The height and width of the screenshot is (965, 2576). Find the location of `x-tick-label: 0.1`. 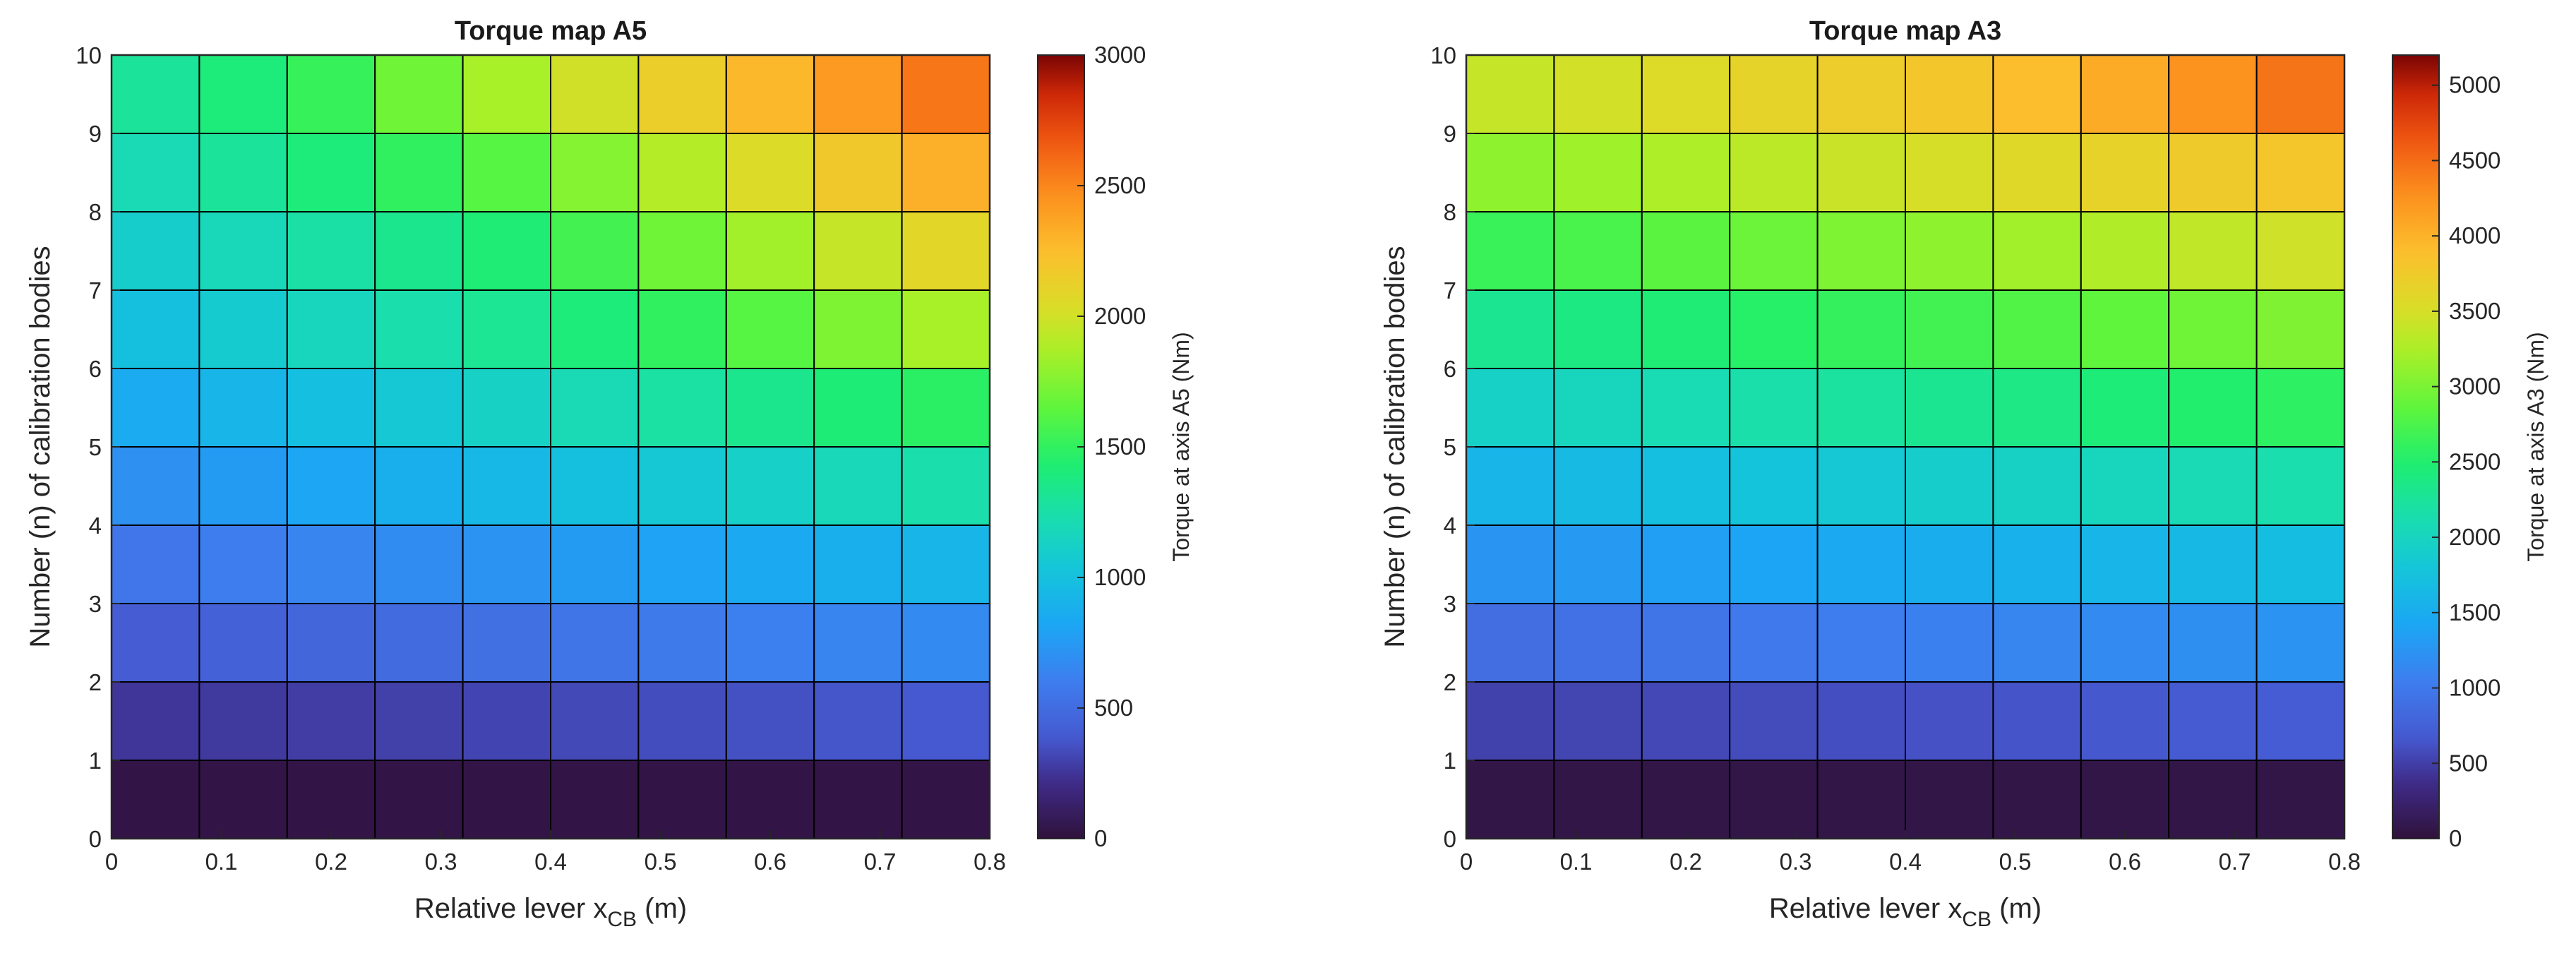

x-tick-label: 0.1 is located at coordinates (1576, 862).